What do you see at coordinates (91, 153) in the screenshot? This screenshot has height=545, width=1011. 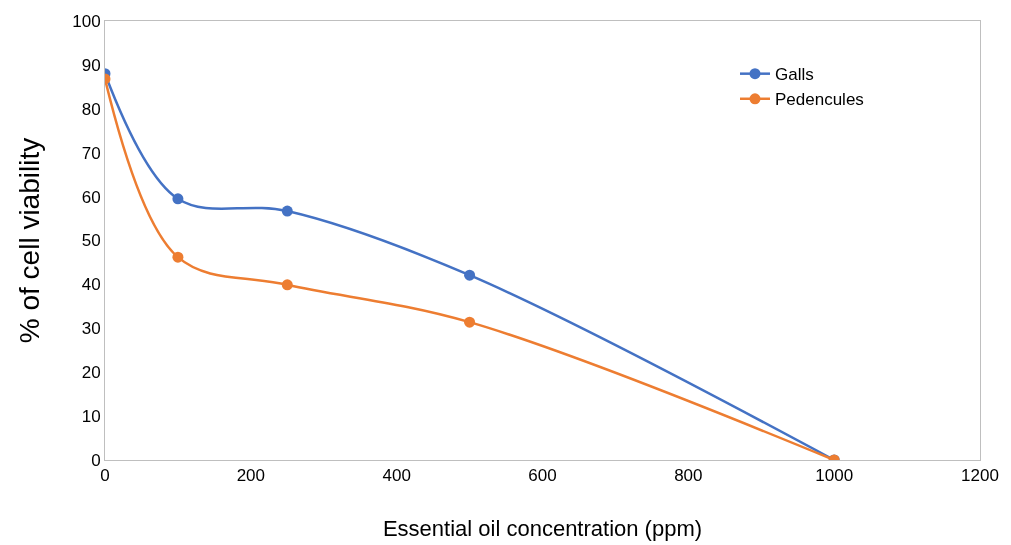 I see `y-tick-label: 70` at bounding box center [91, 153].